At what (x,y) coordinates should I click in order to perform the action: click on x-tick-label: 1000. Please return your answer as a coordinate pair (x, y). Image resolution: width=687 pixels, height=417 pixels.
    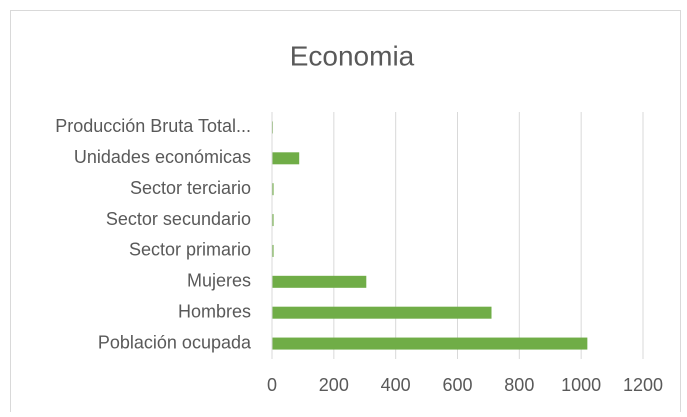
    Looking at the image, I should click on (581, 385).